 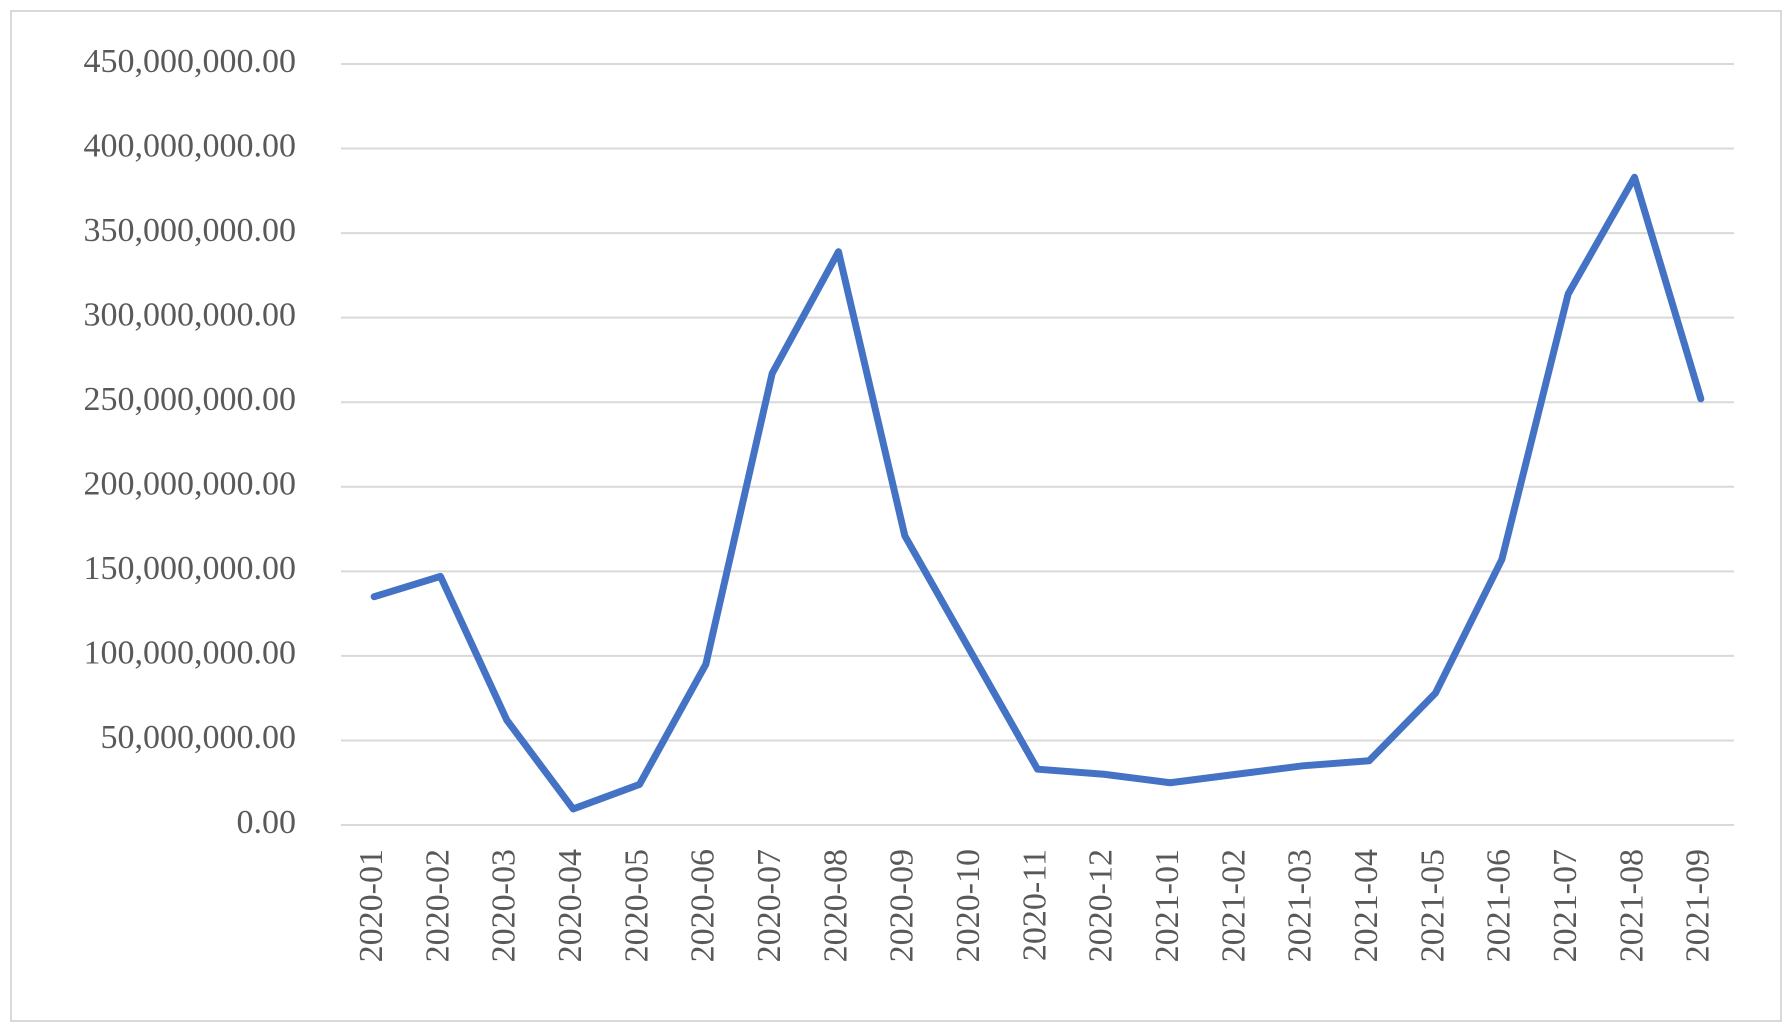 What do you see at coordinates (504, 905) in the screenshot?
I see `x-tick-label: 2020-03` at bounding box center [504, 905].